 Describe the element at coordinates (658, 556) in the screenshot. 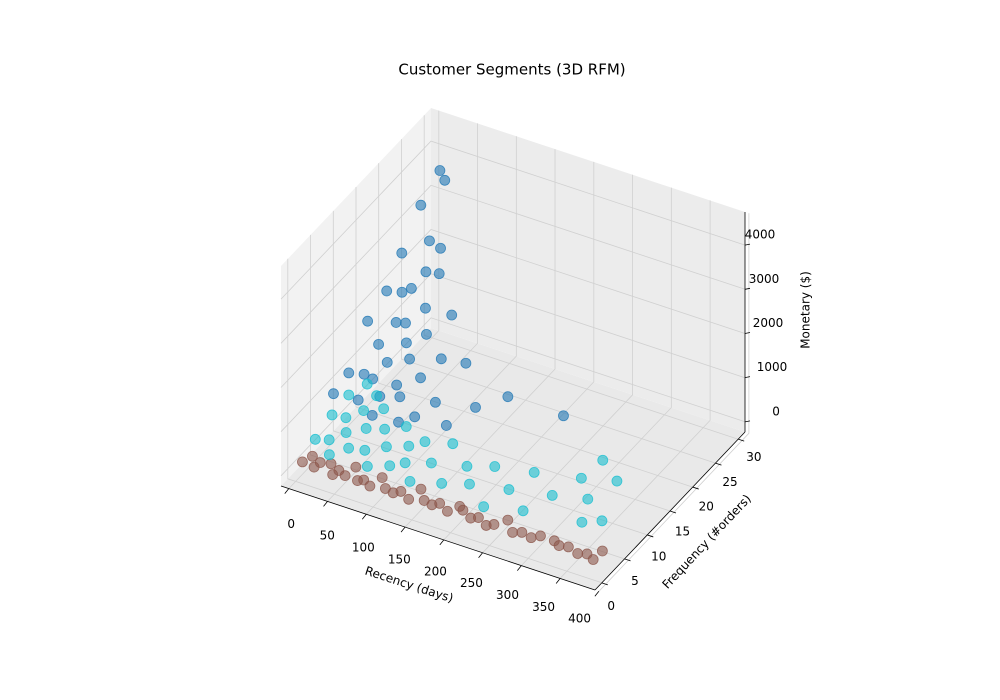

I see `y-tick-label: 10` at that location.